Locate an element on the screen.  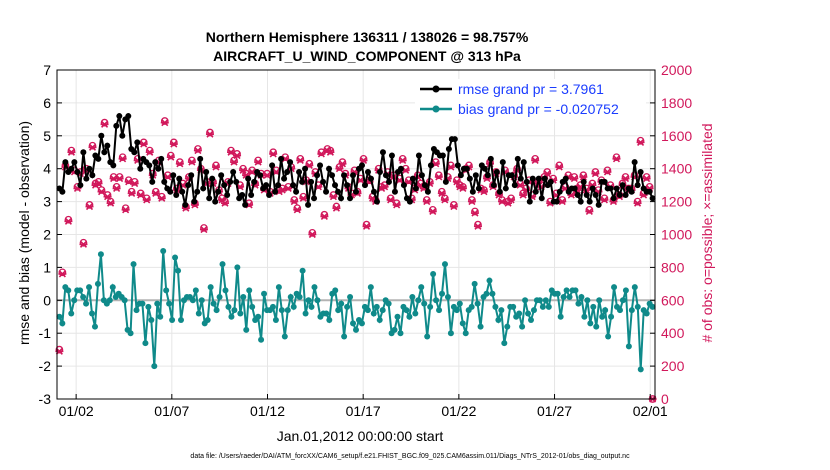
y-tick-label: 3 is located at coordinates (47, 202).